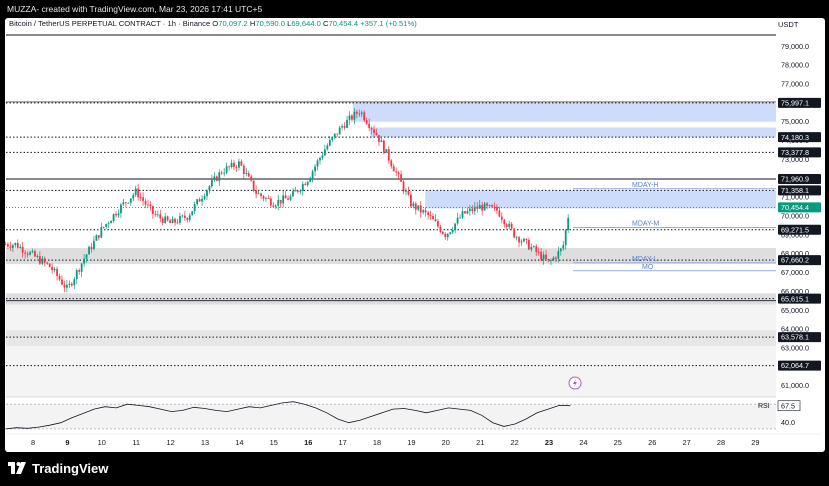  I want to click on tradingview-logo: TradingView, so click(58, 468).